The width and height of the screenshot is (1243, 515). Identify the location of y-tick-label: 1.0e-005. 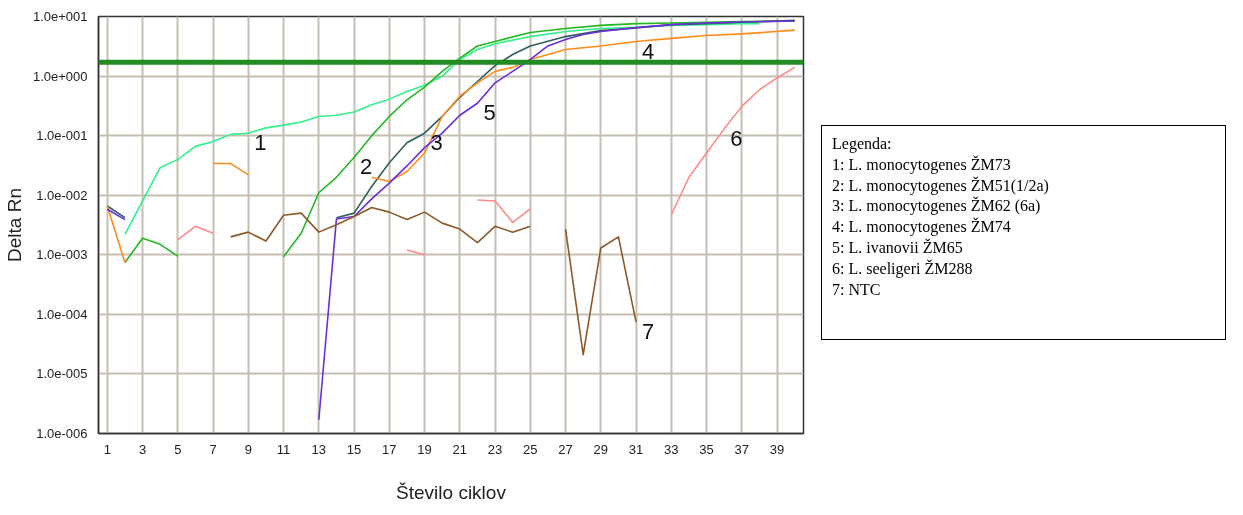
(62, 374).